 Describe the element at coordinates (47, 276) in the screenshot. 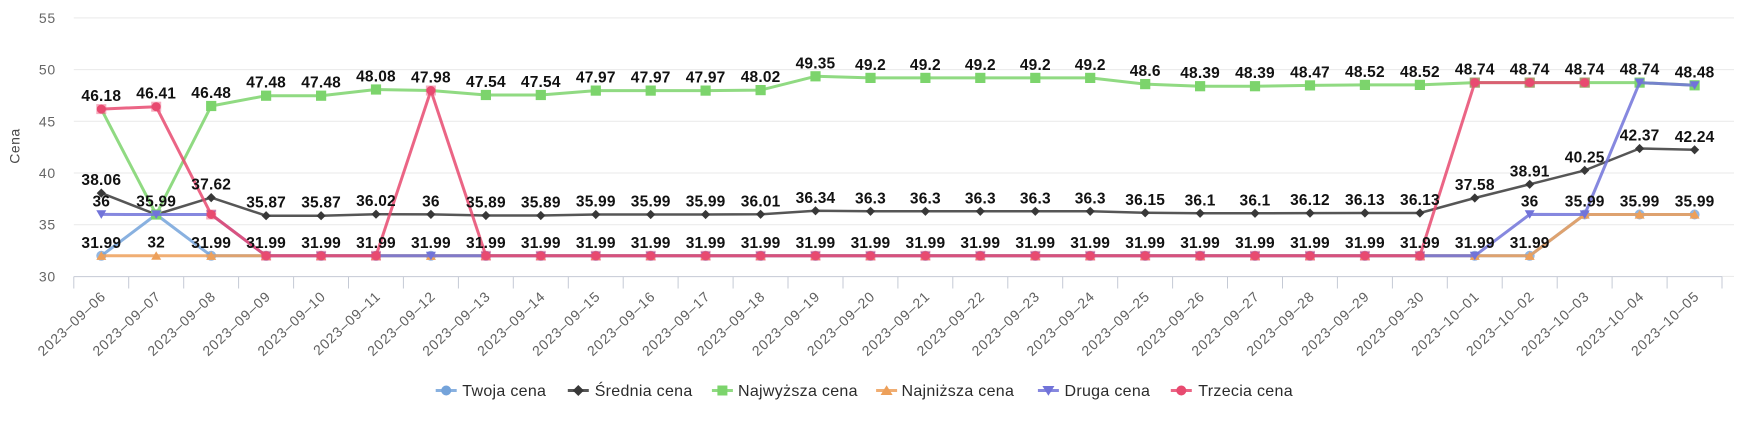

I see `svg-text: 30` at that location.